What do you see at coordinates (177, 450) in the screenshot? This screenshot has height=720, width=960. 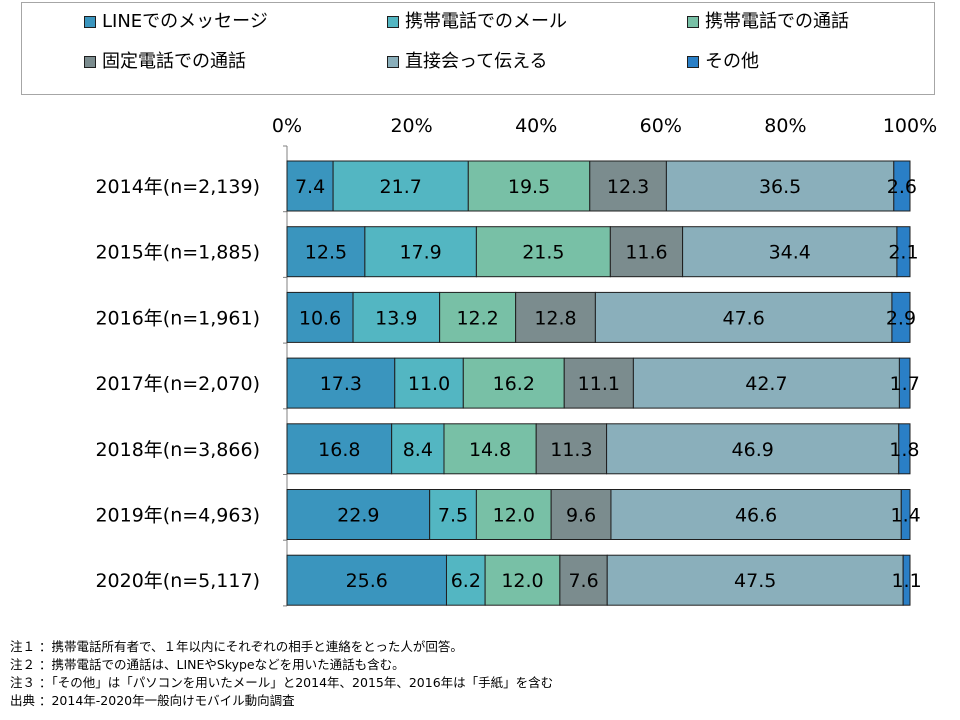 I see `category-label: 2018年(n=3,866)` at bounding box center [177, 450].